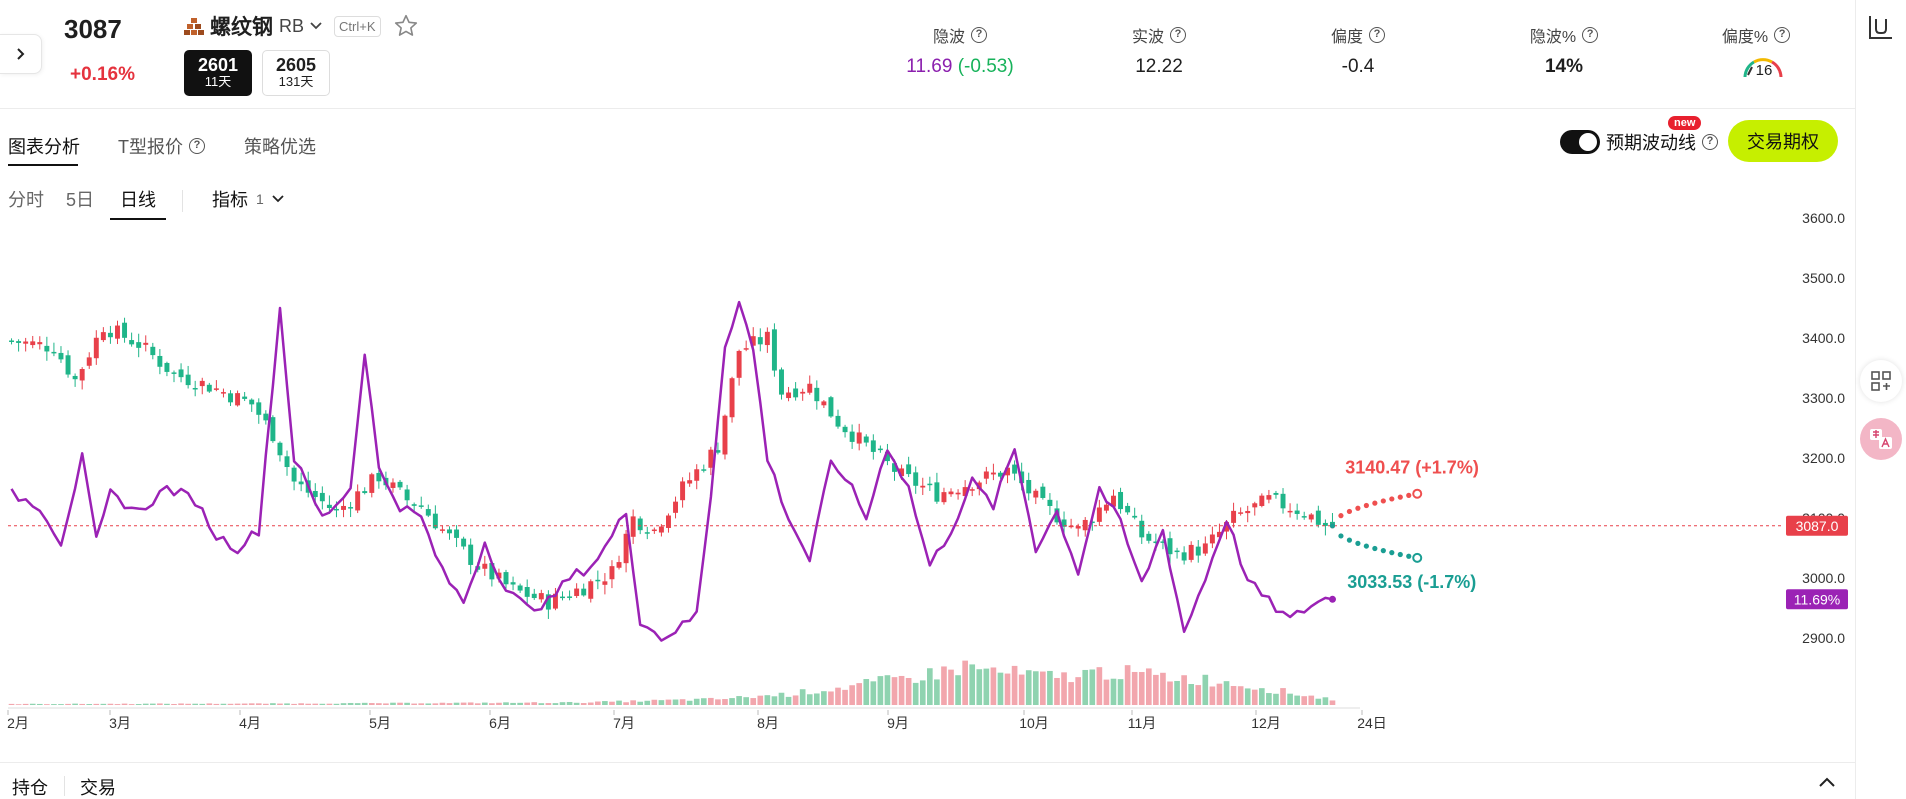 This screenshot has height=799, width=1906. Describe the element at coordinates (1685, 123) in the screenshot. I see `new-badge: new` at that location.